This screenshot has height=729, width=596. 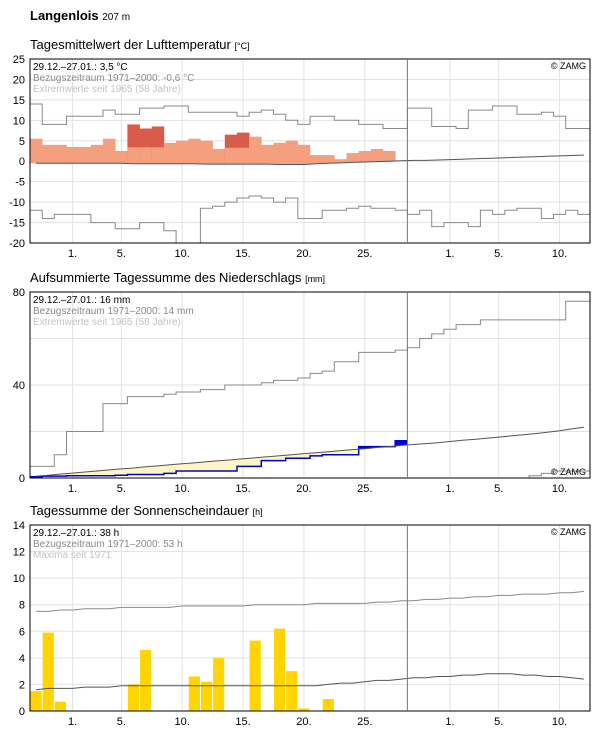 What do you see at coordinates (139, 510) in the screenshot?
I see `sunshine-title-text: Tagessumme der Sonnenscheindauer` at bounding box center [139, 510].